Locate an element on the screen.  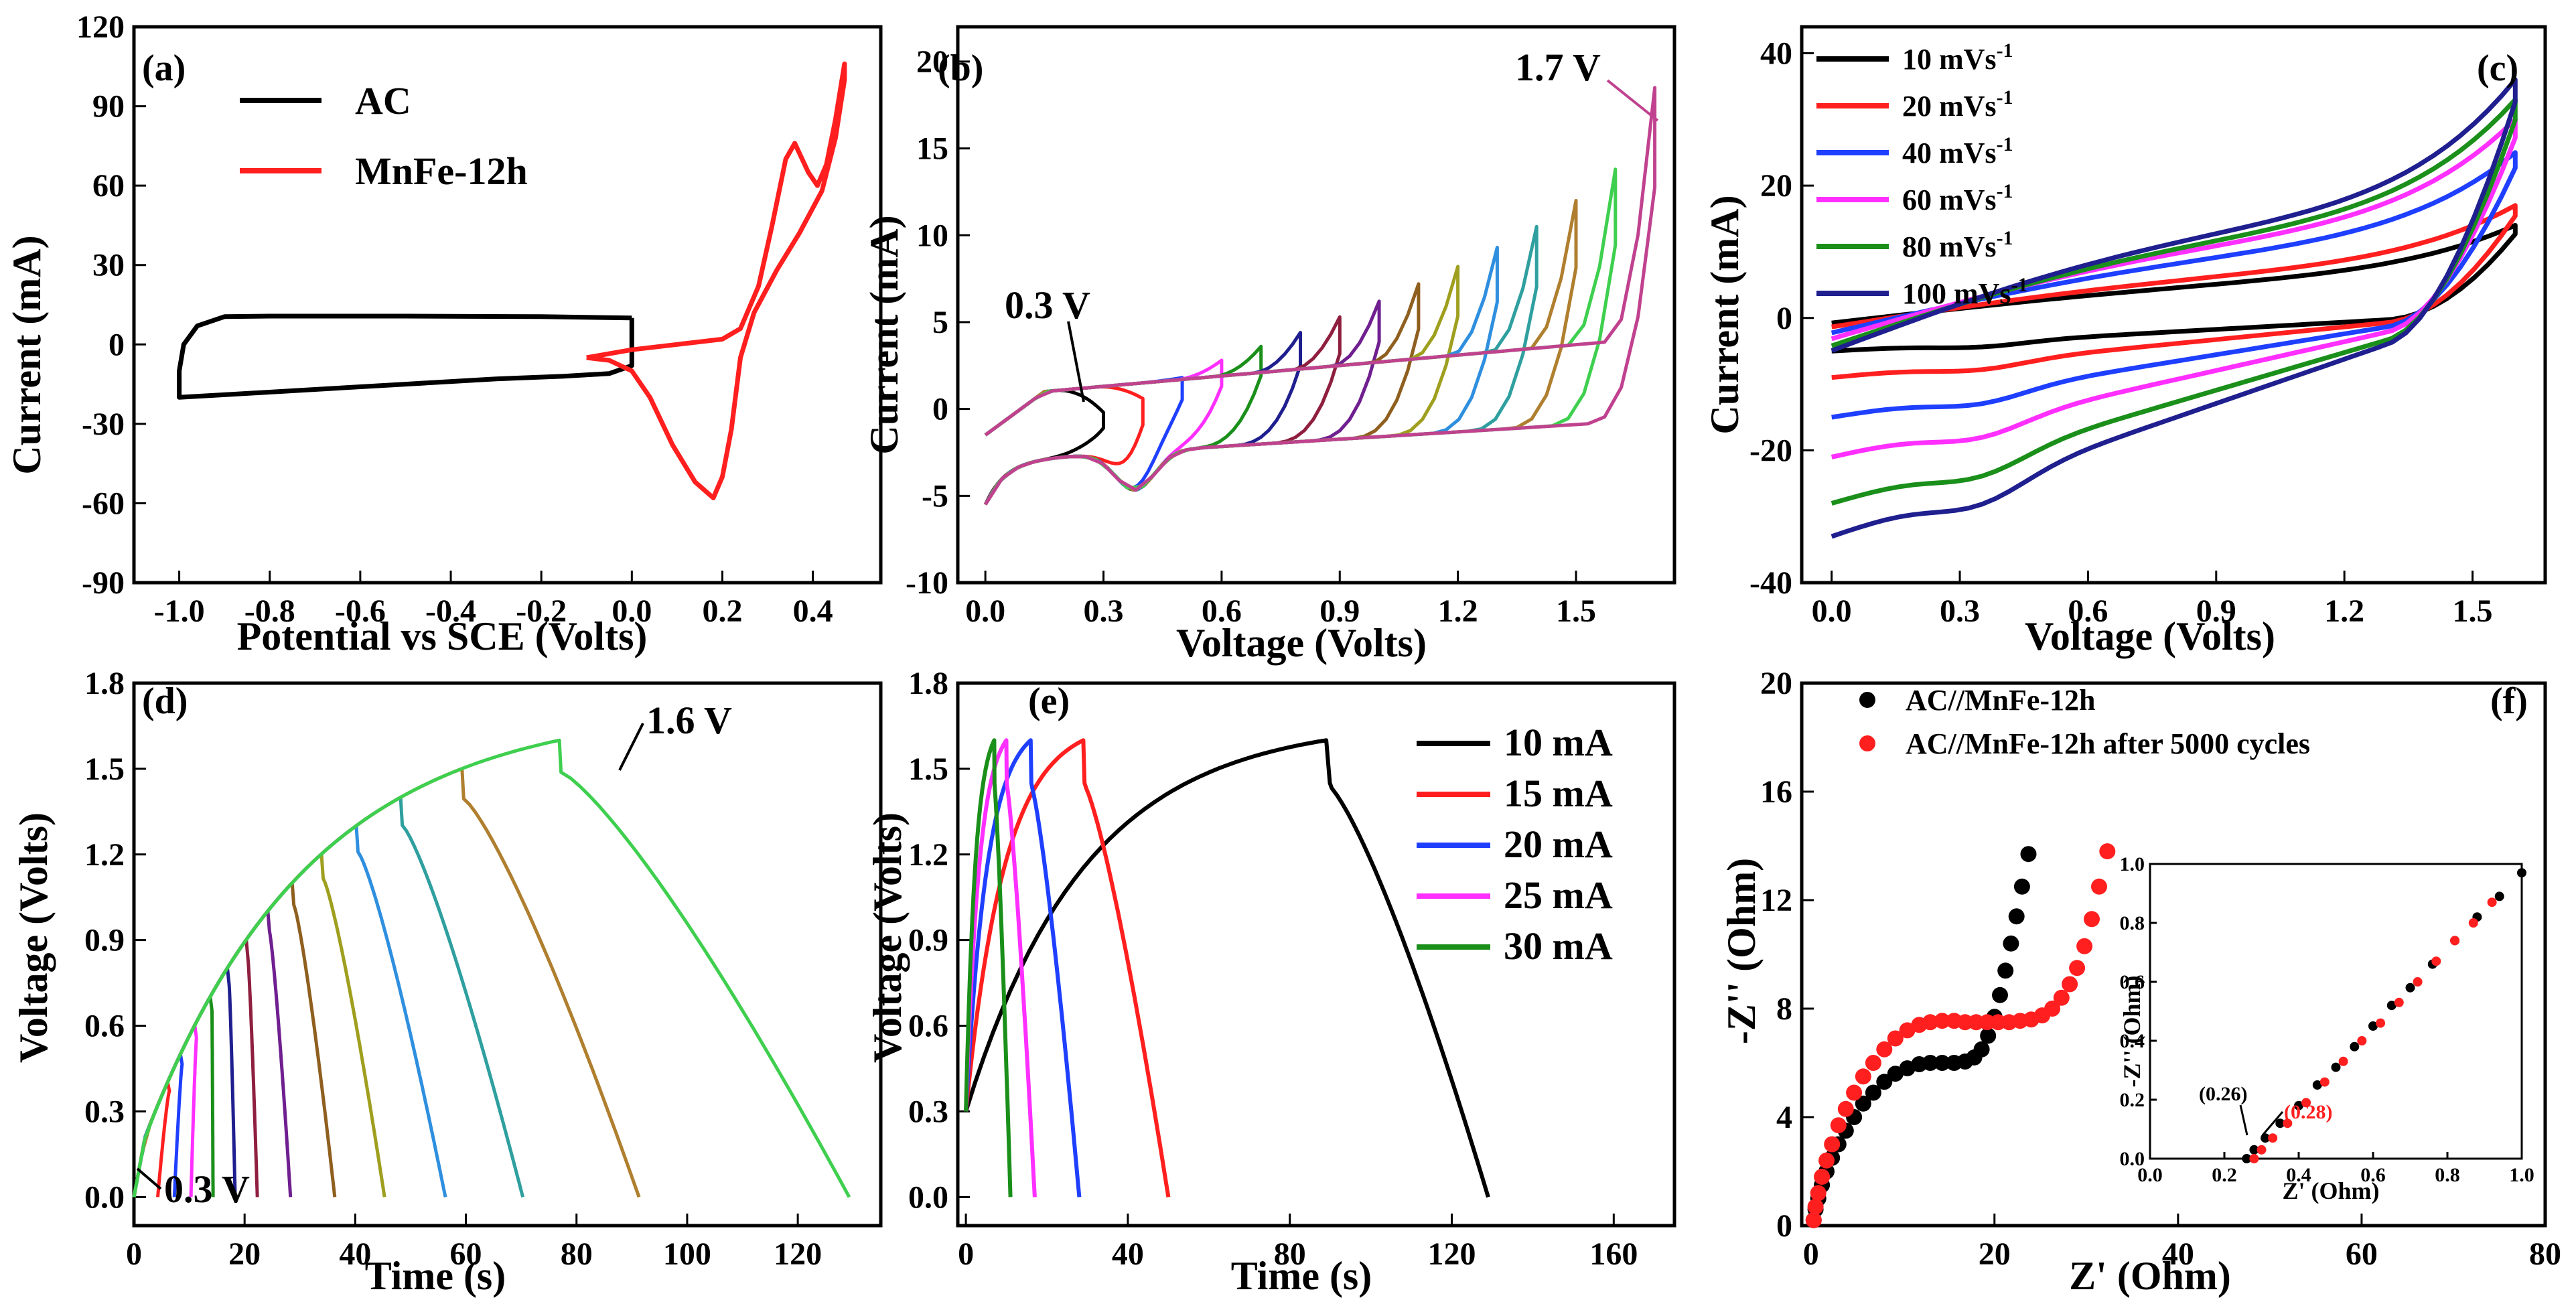
legend-label-e-1: 15 mA is located at coordinates (1558, 794).